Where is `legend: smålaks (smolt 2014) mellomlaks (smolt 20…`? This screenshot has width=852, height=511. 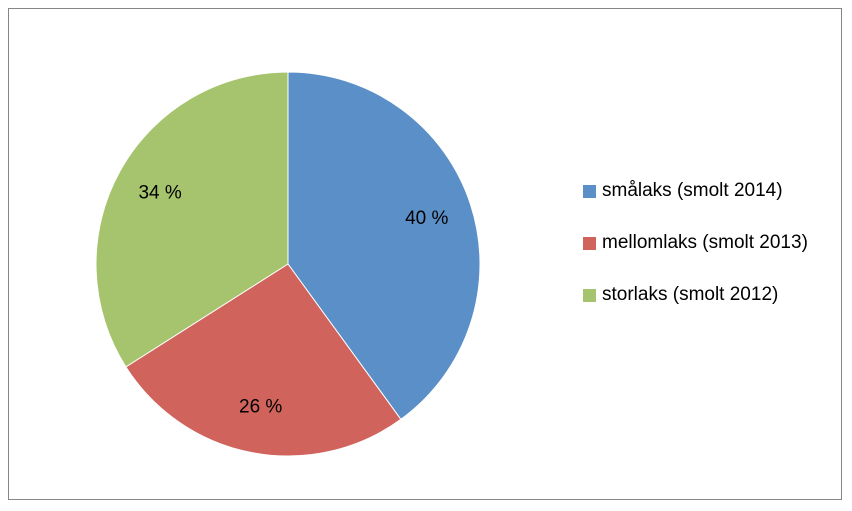
legend: smålaks (smolt 2014) mellomlaks (smolt 20… is located at coordinates (708, 254).